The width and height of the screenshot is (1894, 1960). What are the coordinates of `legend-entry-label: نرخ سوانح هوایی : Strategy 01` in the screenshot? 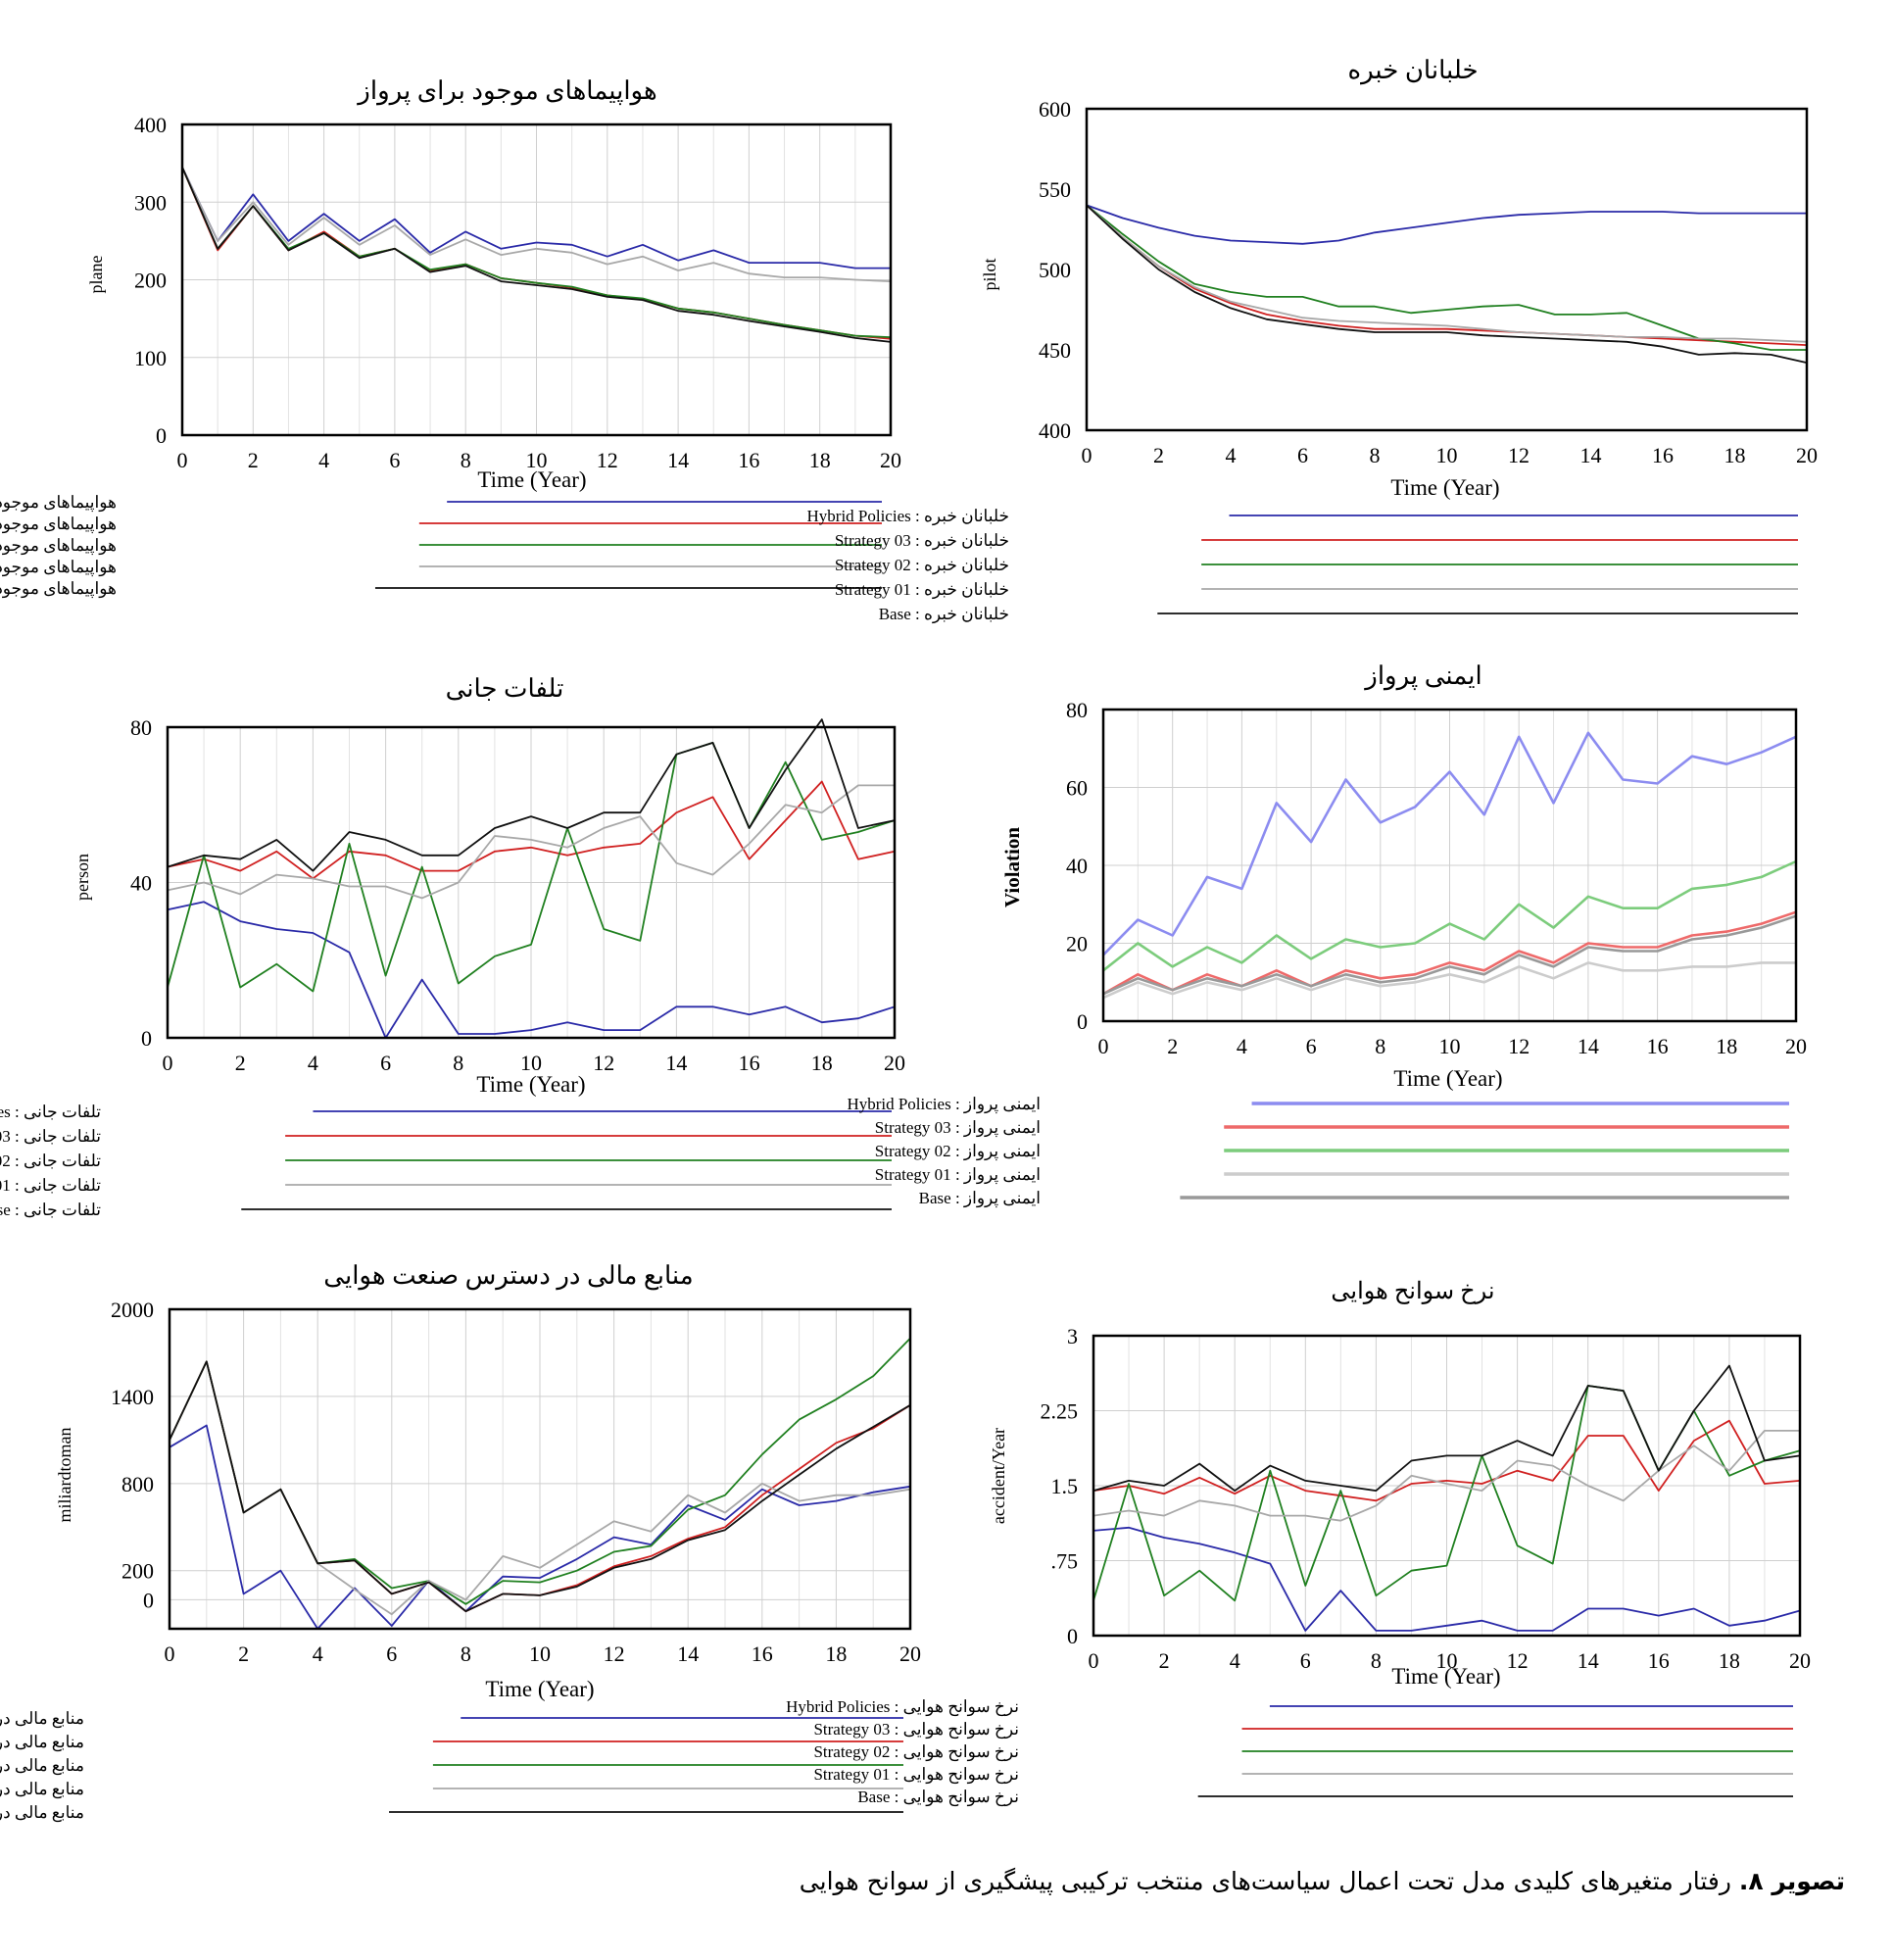 It's located at (916, 1775).